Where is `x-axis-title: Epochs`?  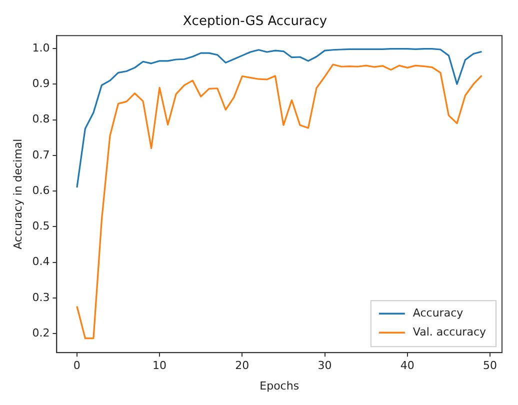
x-axis-title: Epochs is located at coordinates (280, 385).